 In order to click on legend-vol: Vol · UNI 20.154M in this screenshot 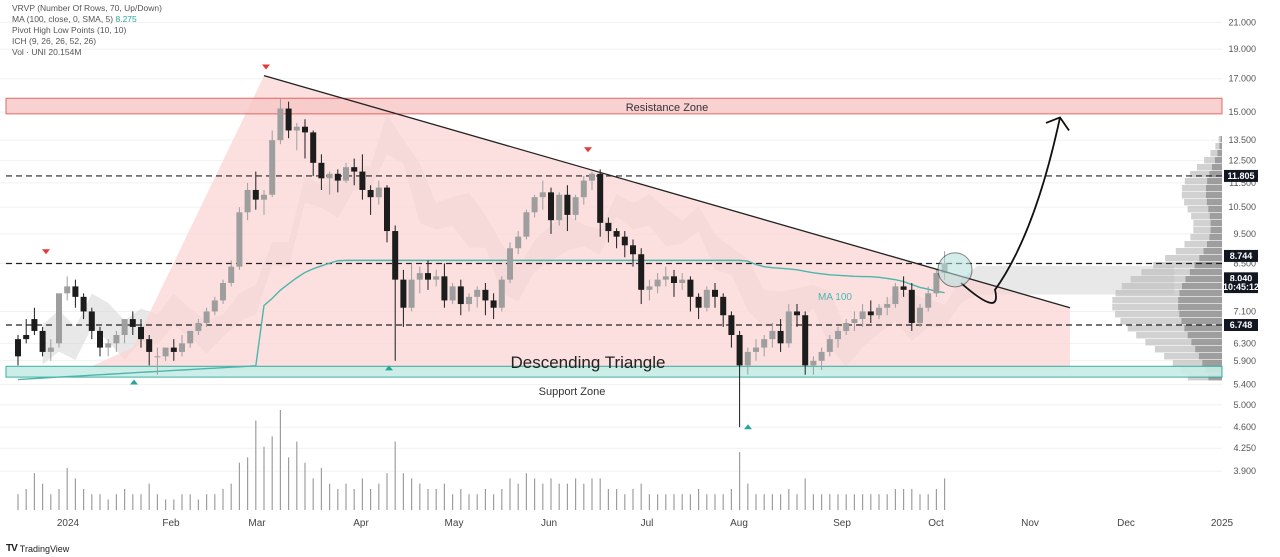, I will do `click(47, 52)`.